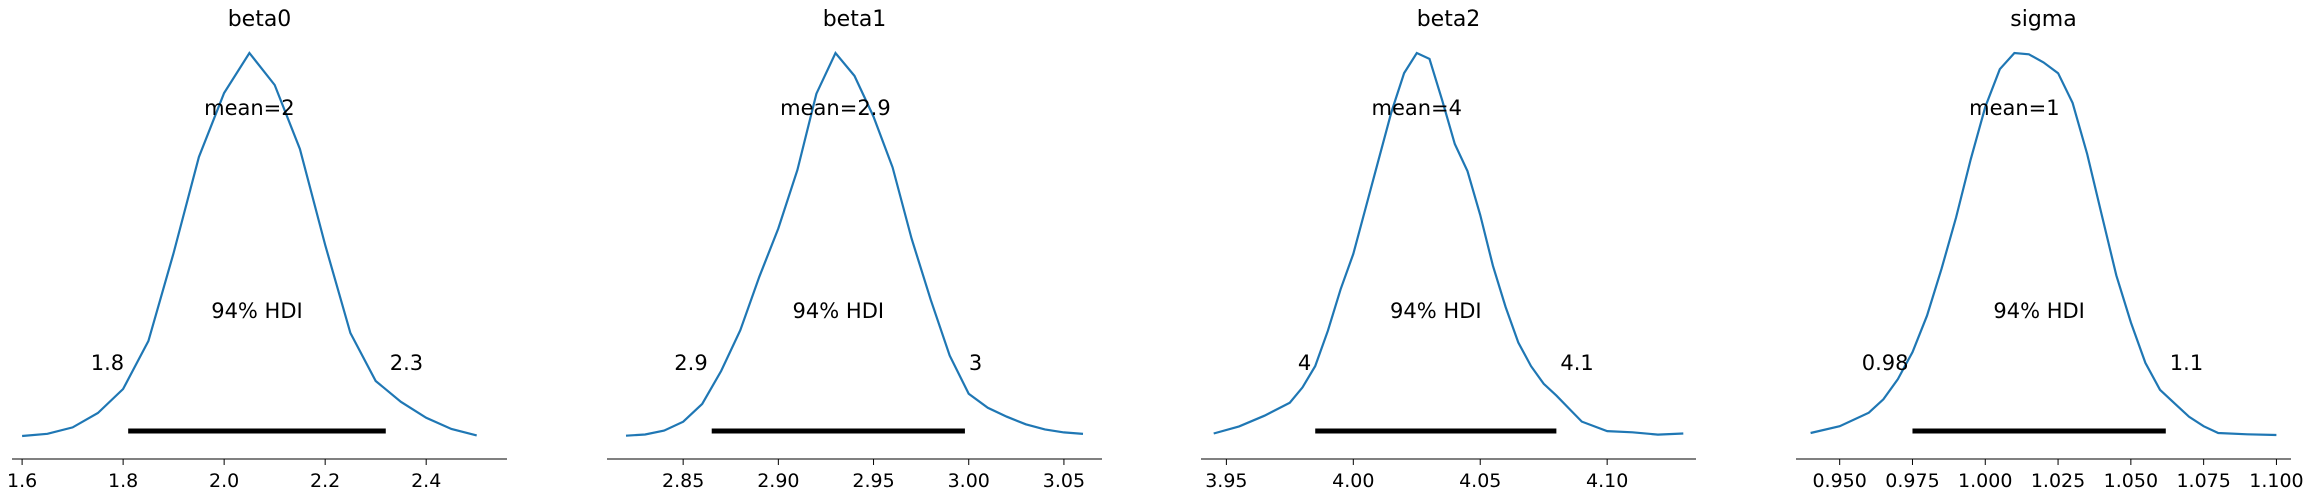 Image resolution: width=2311 pixels, height=497 pixels. I want to click on hdi-high-label: 2.3, so click(406, 363).